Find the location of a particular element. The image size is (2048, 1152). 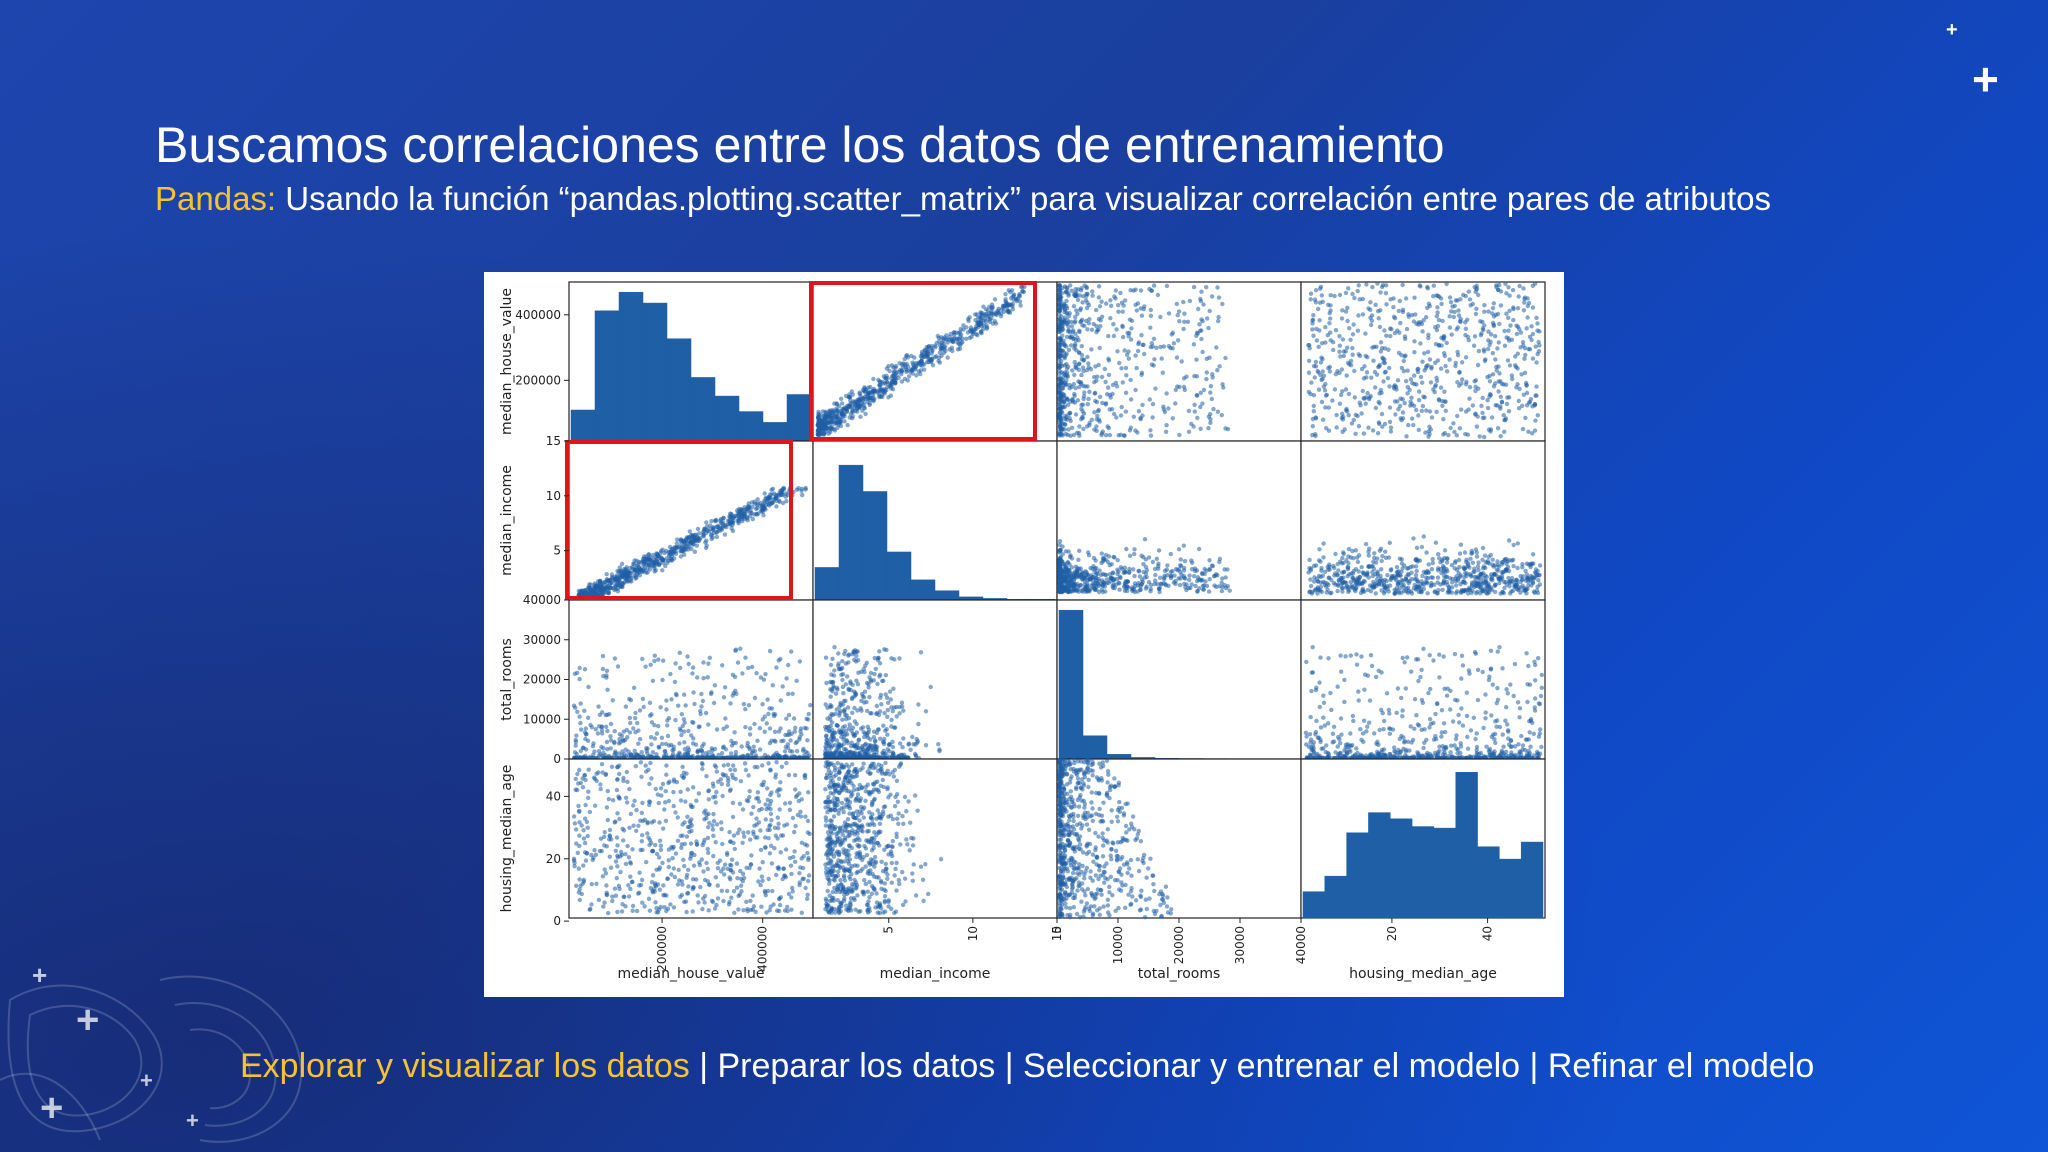

plus-icon: + is located at coordinates (1952, 30).